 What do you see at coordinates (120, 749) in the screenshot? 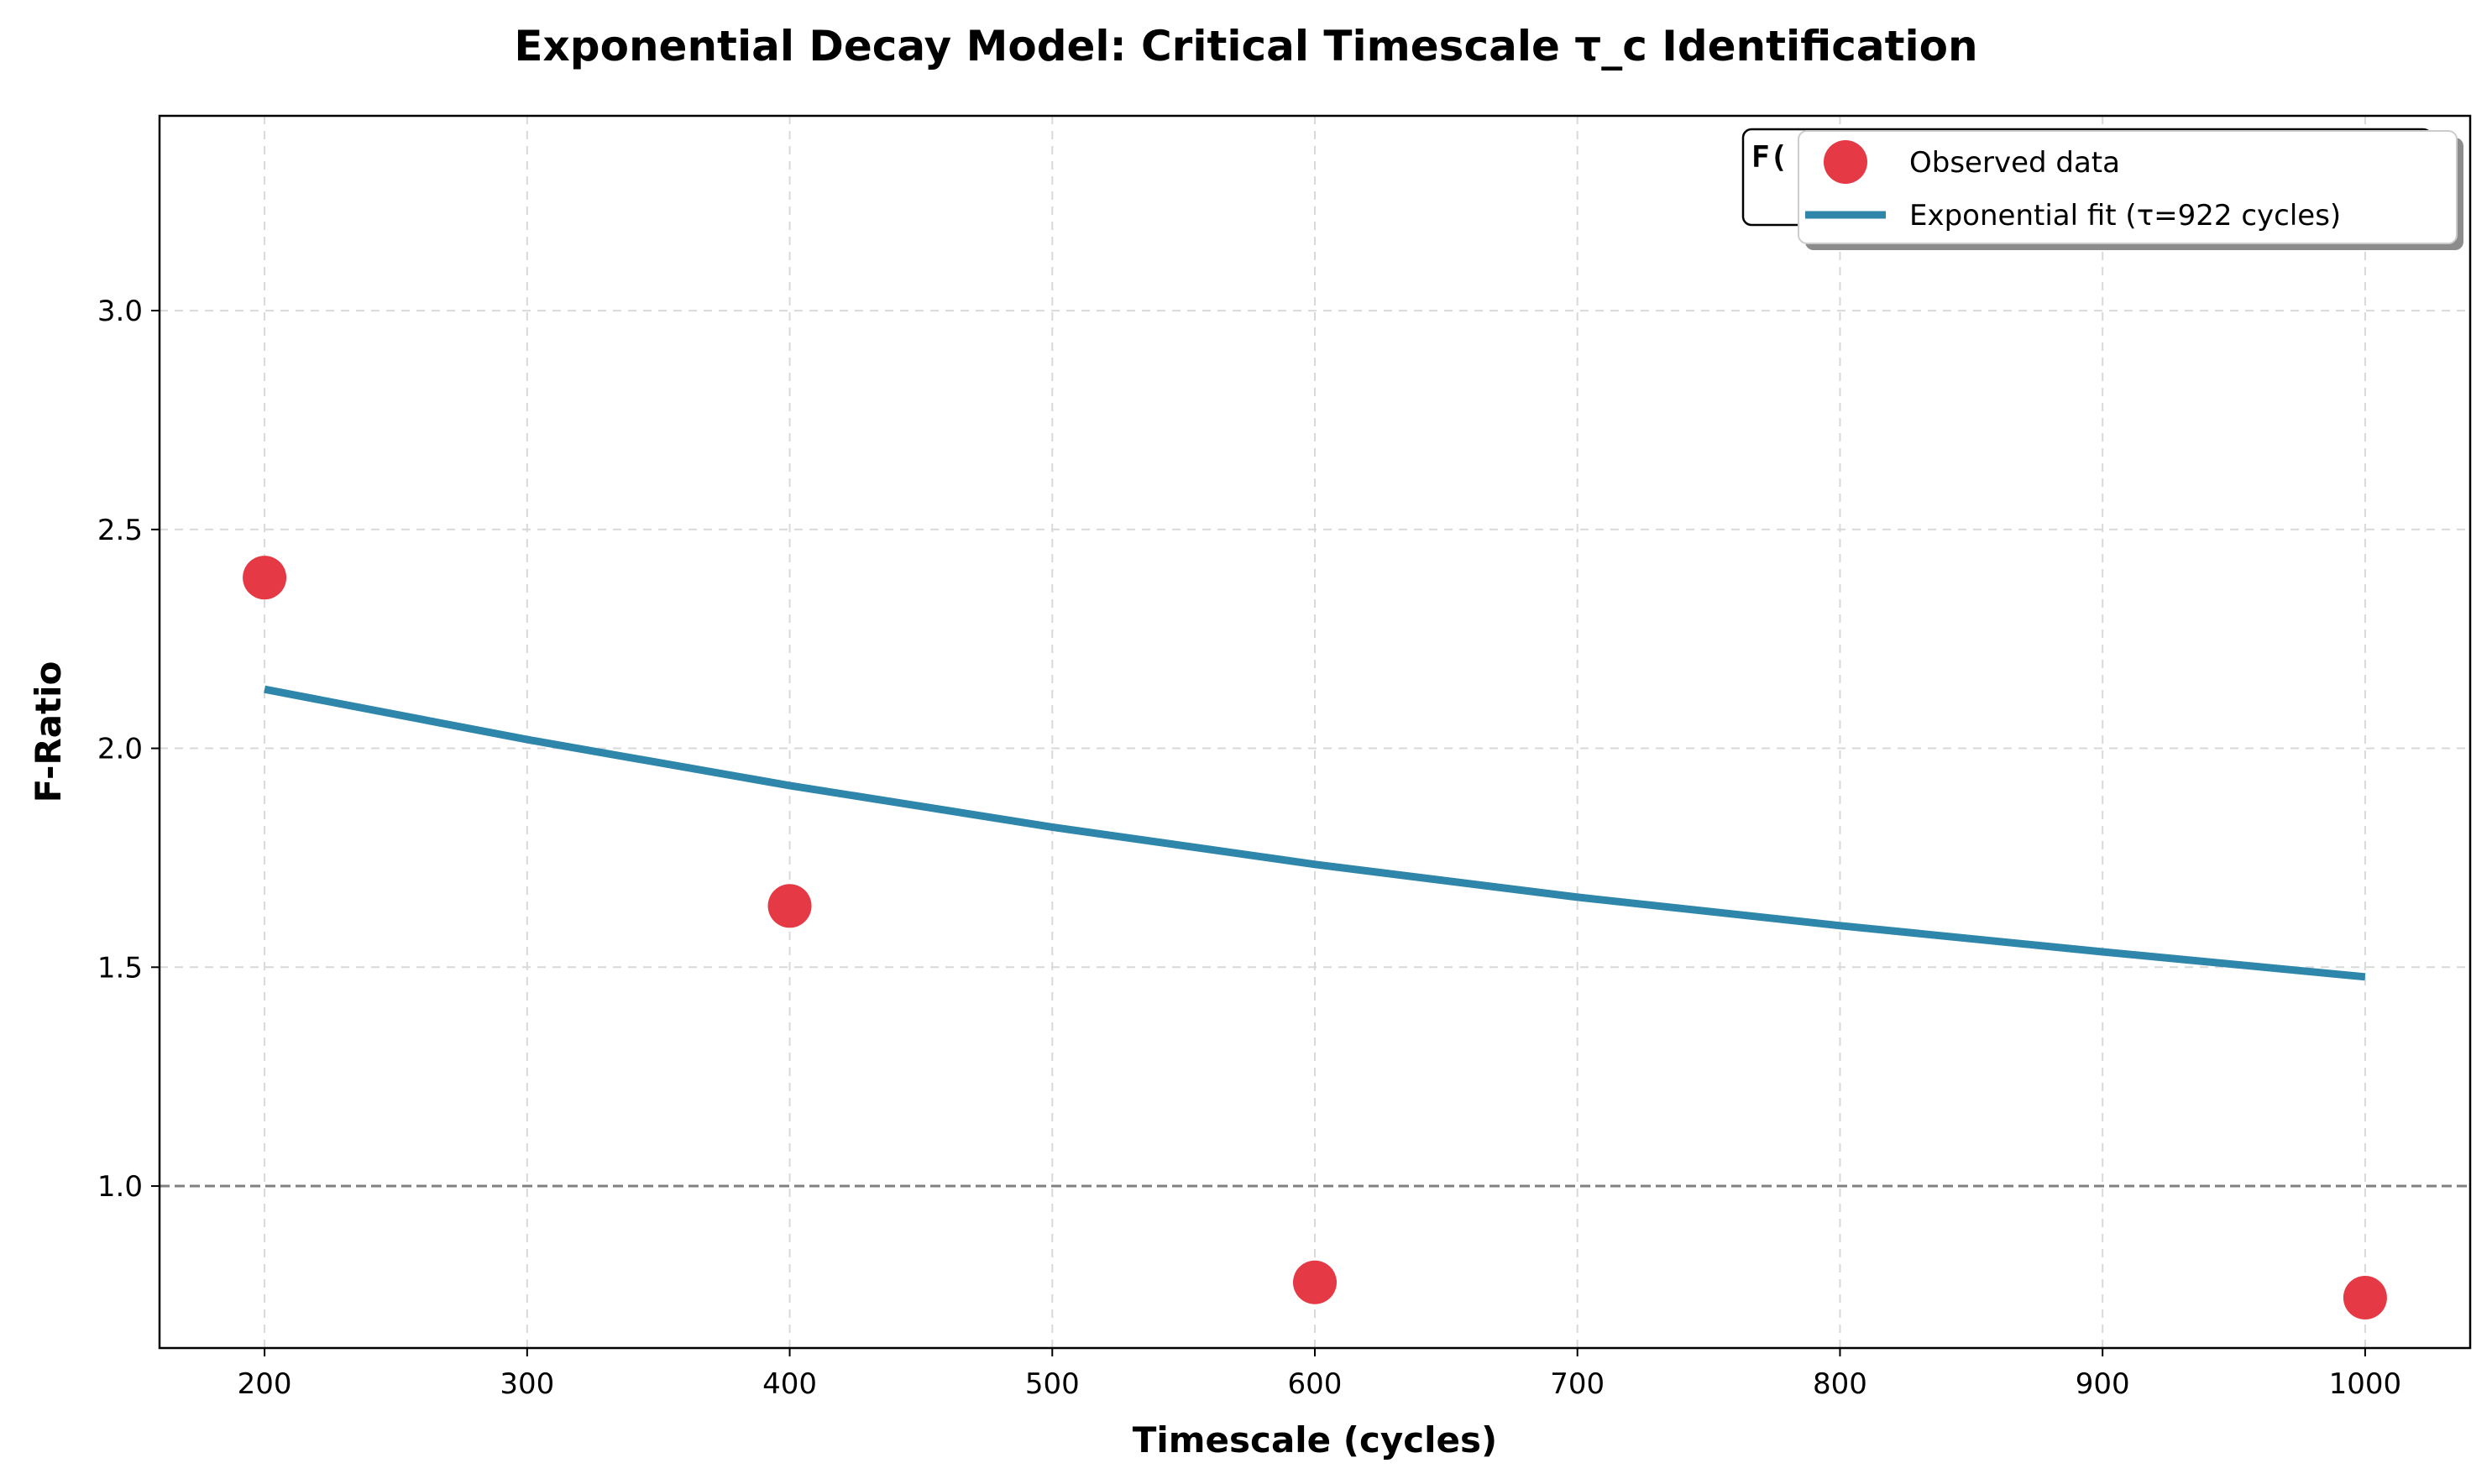
I see `y-tick-label: 2.0` at bounding box center [120, 749].